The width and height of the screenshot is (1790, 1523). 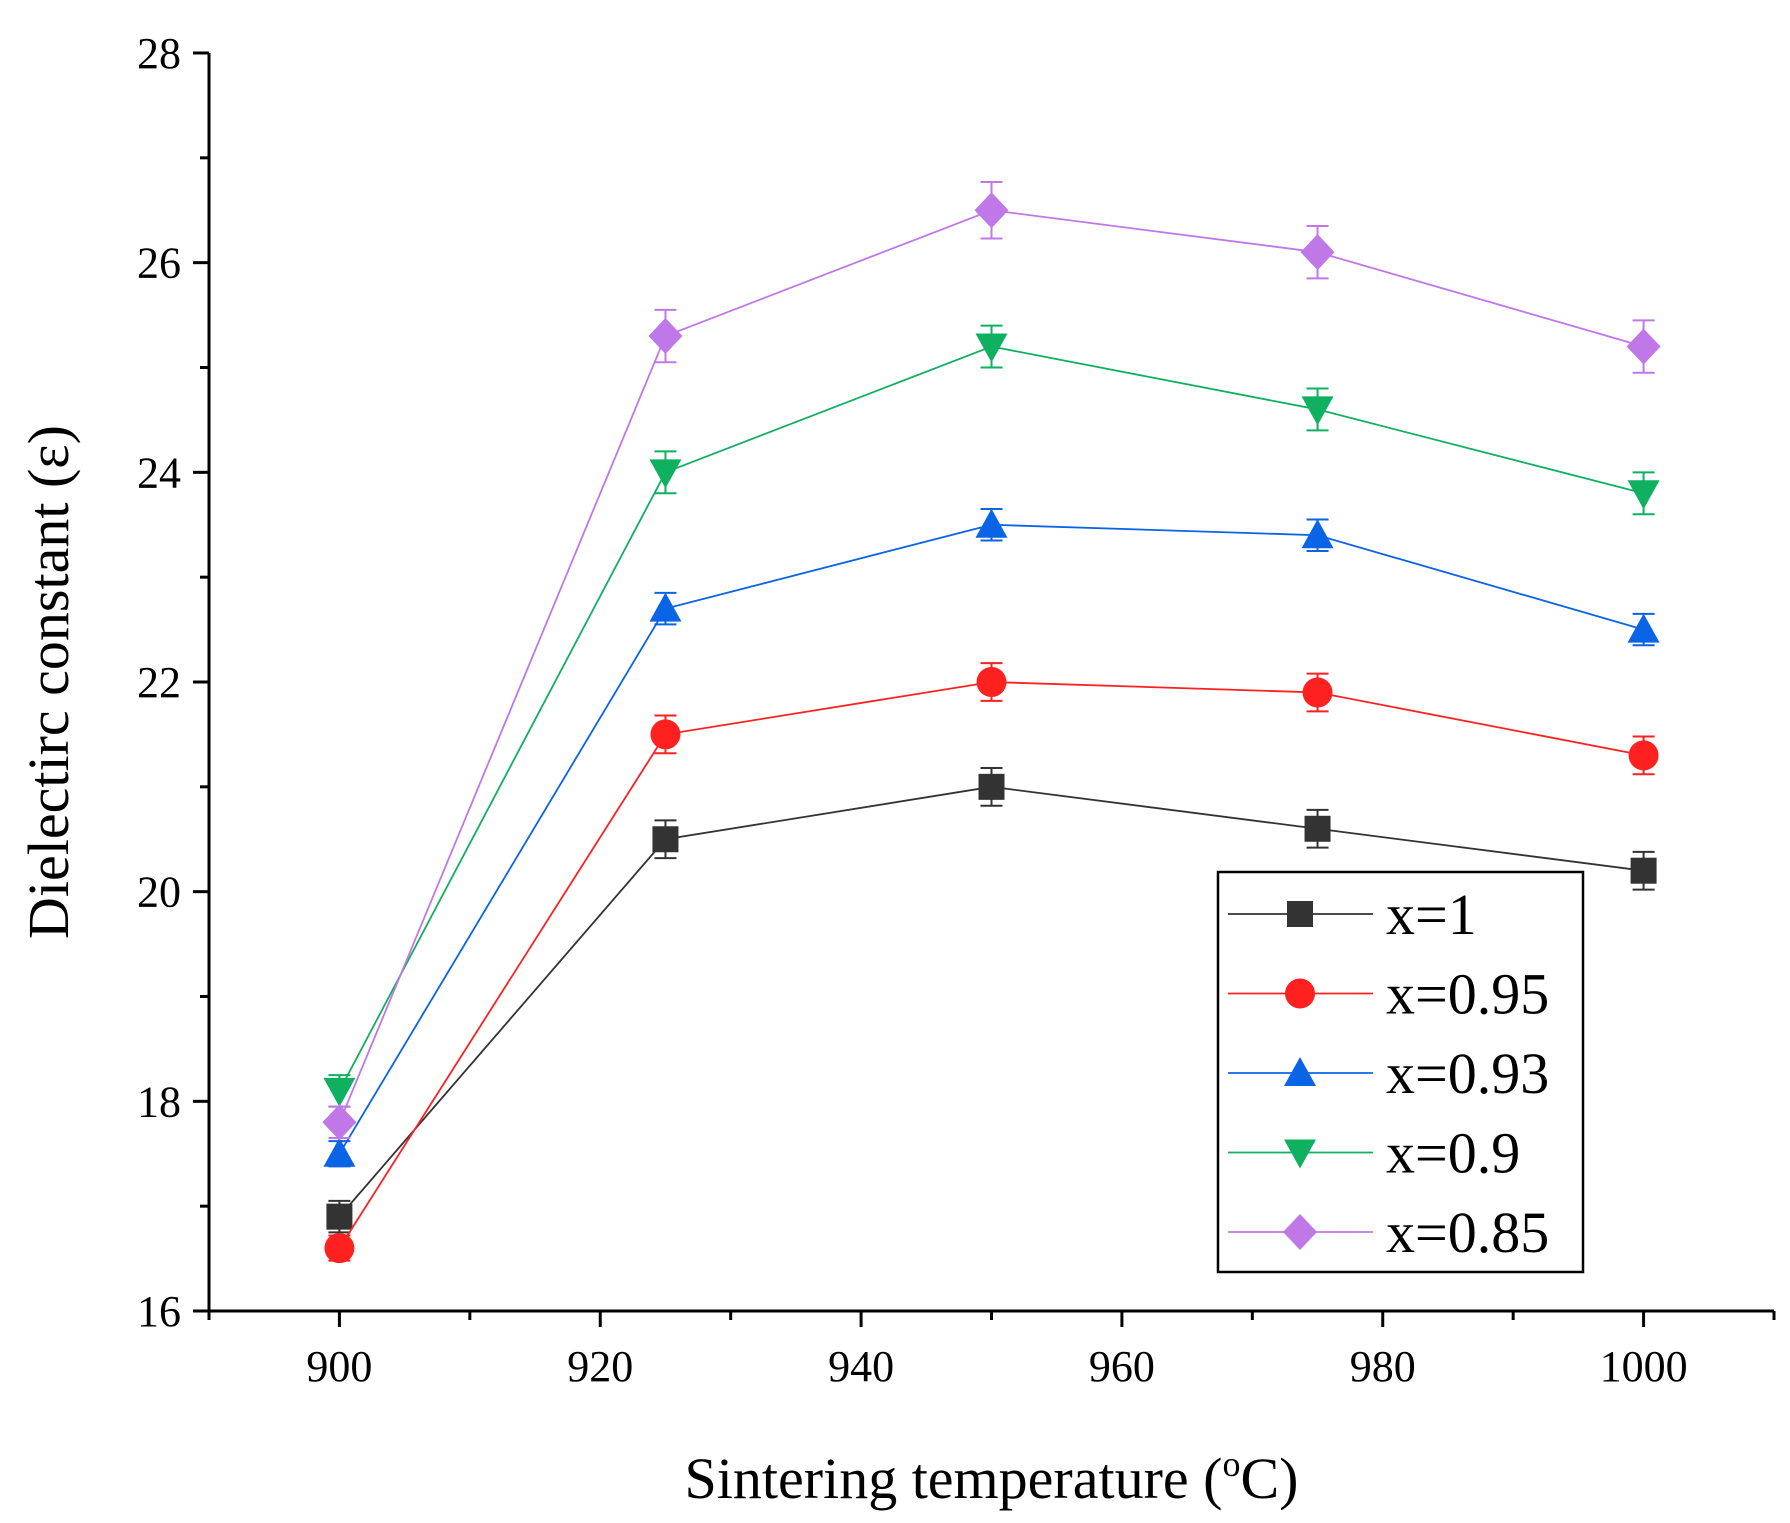 I want to click on x-tick-label: 980, so click(x=1383, y=1366).